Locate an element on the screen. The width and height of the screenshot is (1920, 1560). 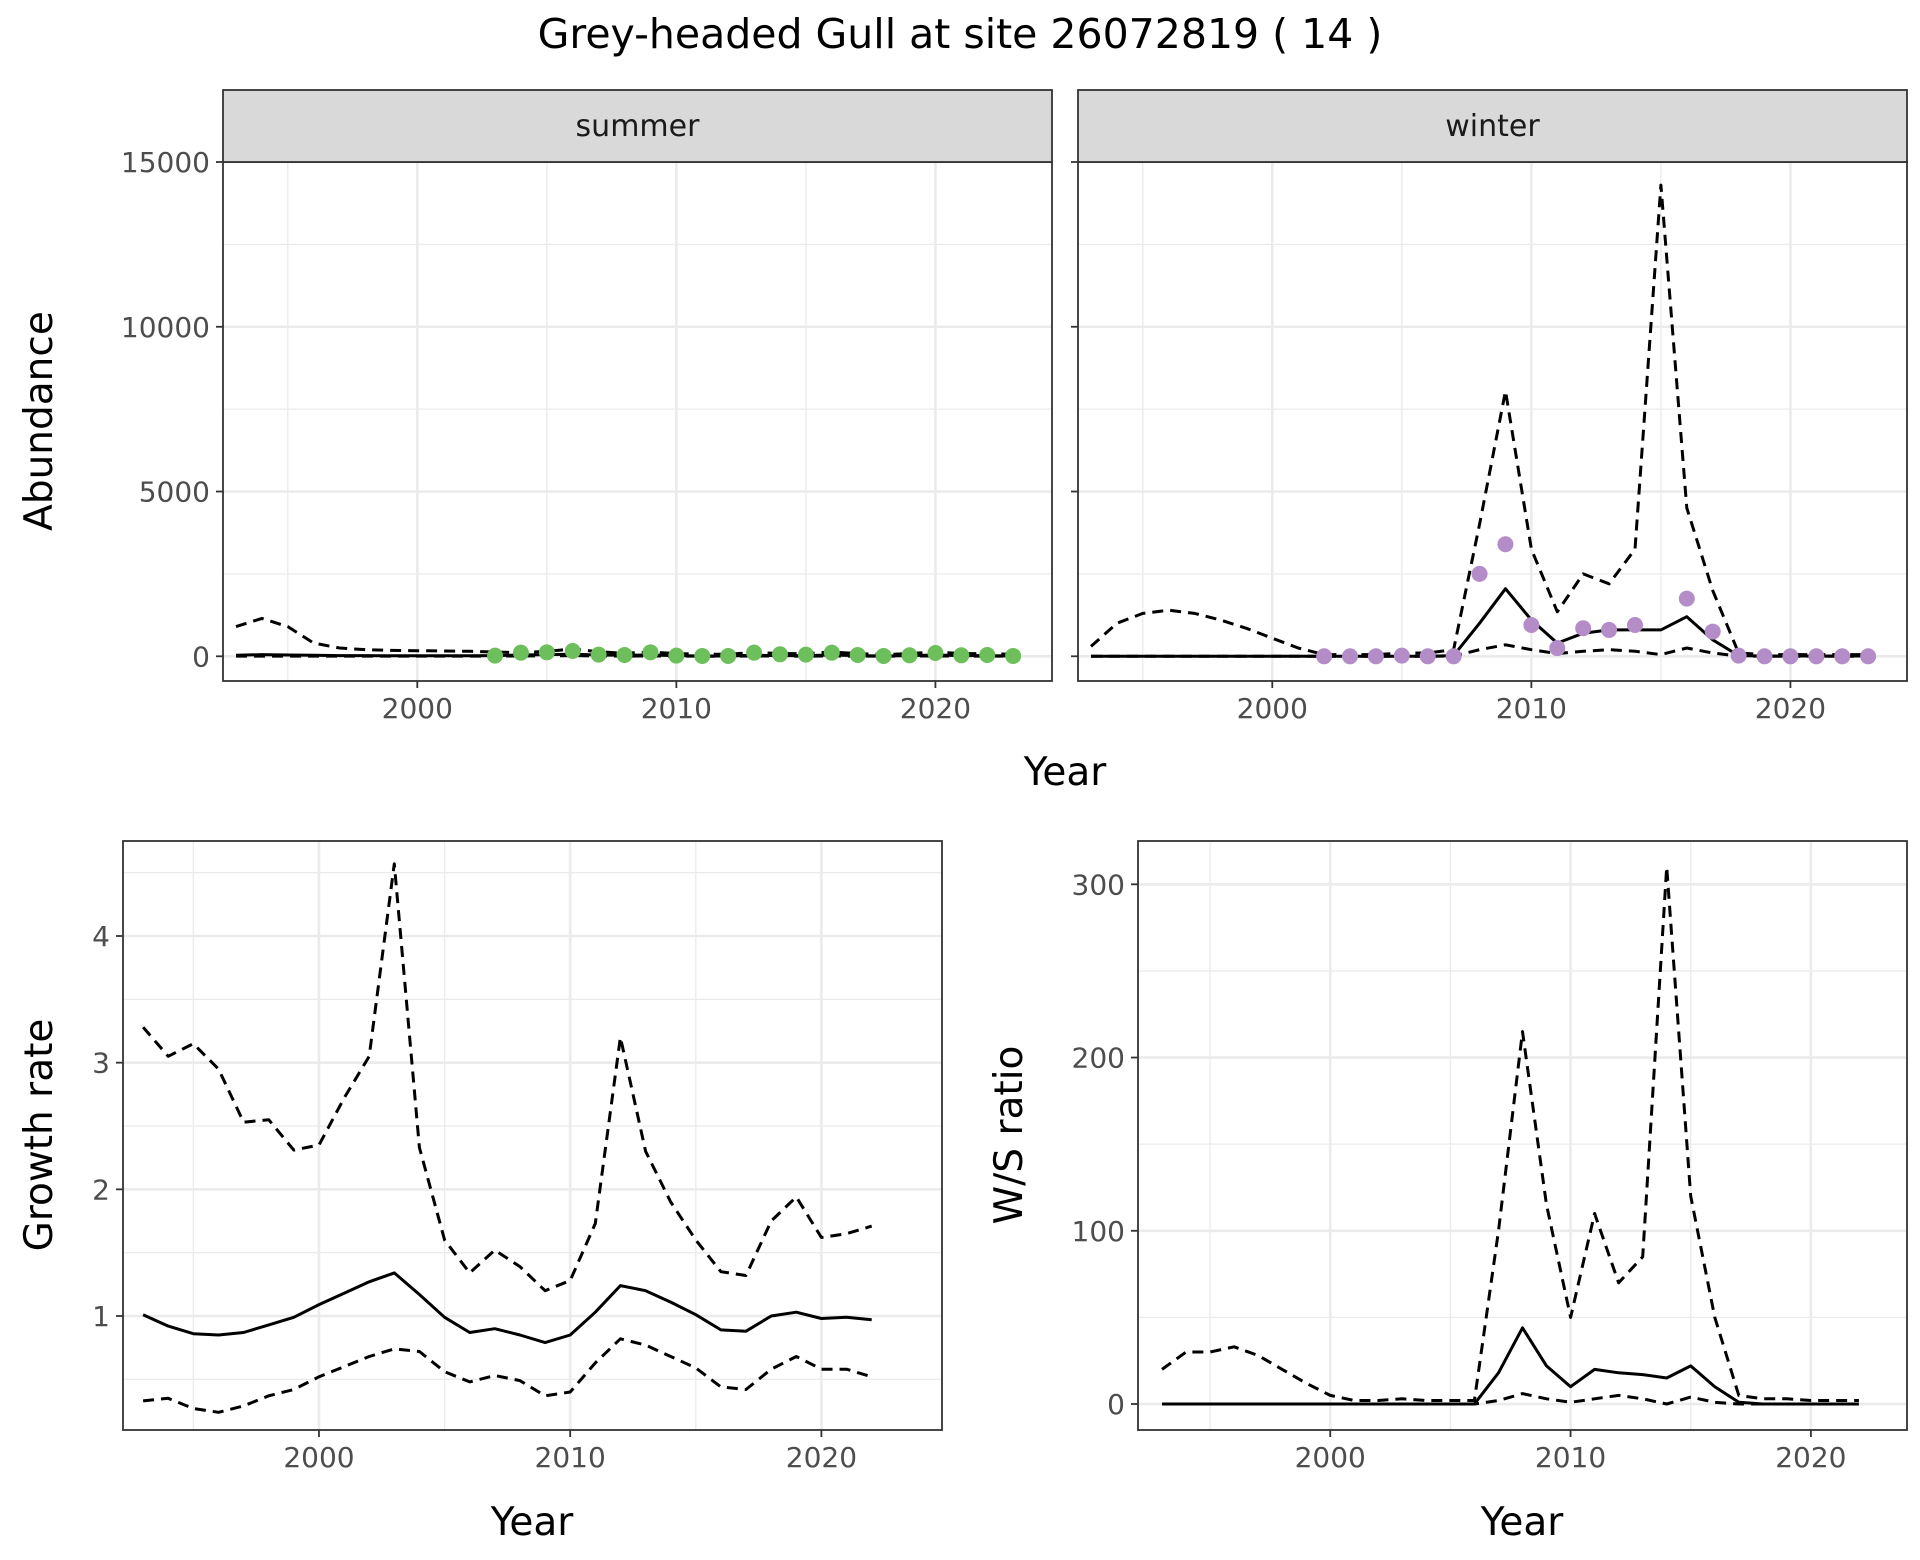
abundance-x-axis-title: Year is located at coordinates (1065, 772).